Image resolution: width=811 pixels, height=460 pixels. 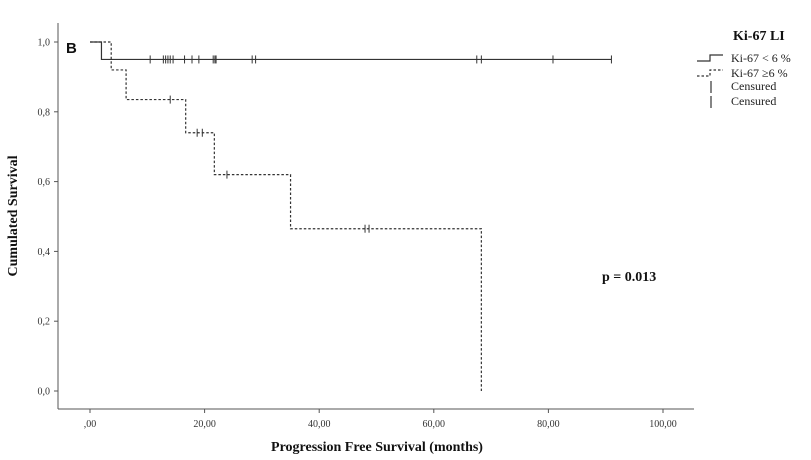 I want to click on legend-entry-censured-2: Censured, so click(x=753, y=101).